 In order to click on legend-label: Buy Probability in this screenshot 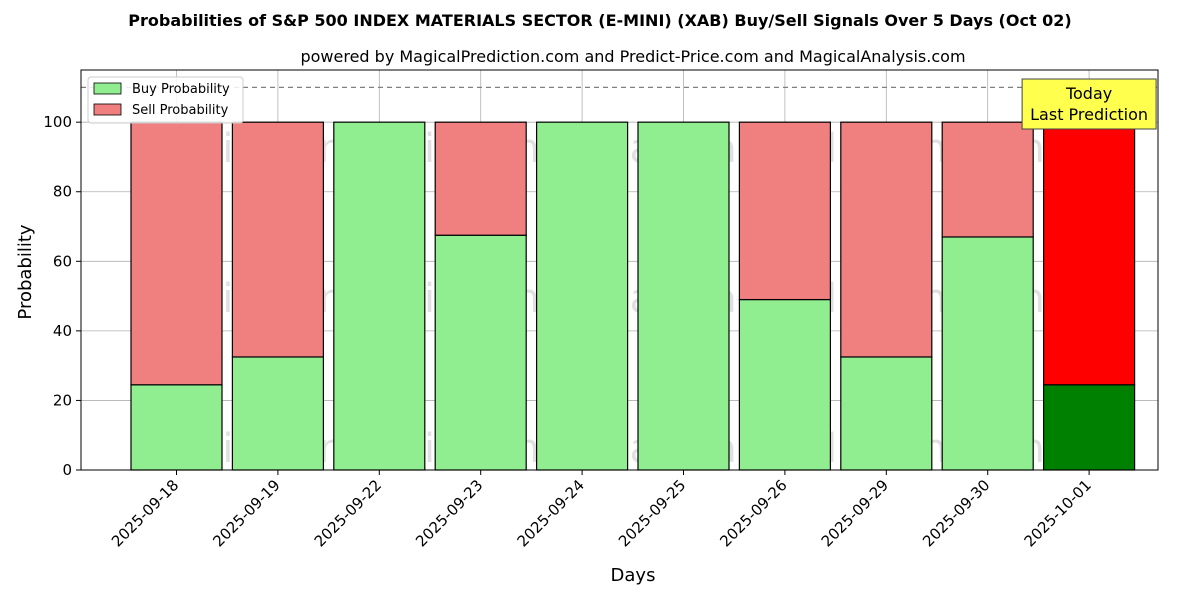, I will do `click(181, 89)`.